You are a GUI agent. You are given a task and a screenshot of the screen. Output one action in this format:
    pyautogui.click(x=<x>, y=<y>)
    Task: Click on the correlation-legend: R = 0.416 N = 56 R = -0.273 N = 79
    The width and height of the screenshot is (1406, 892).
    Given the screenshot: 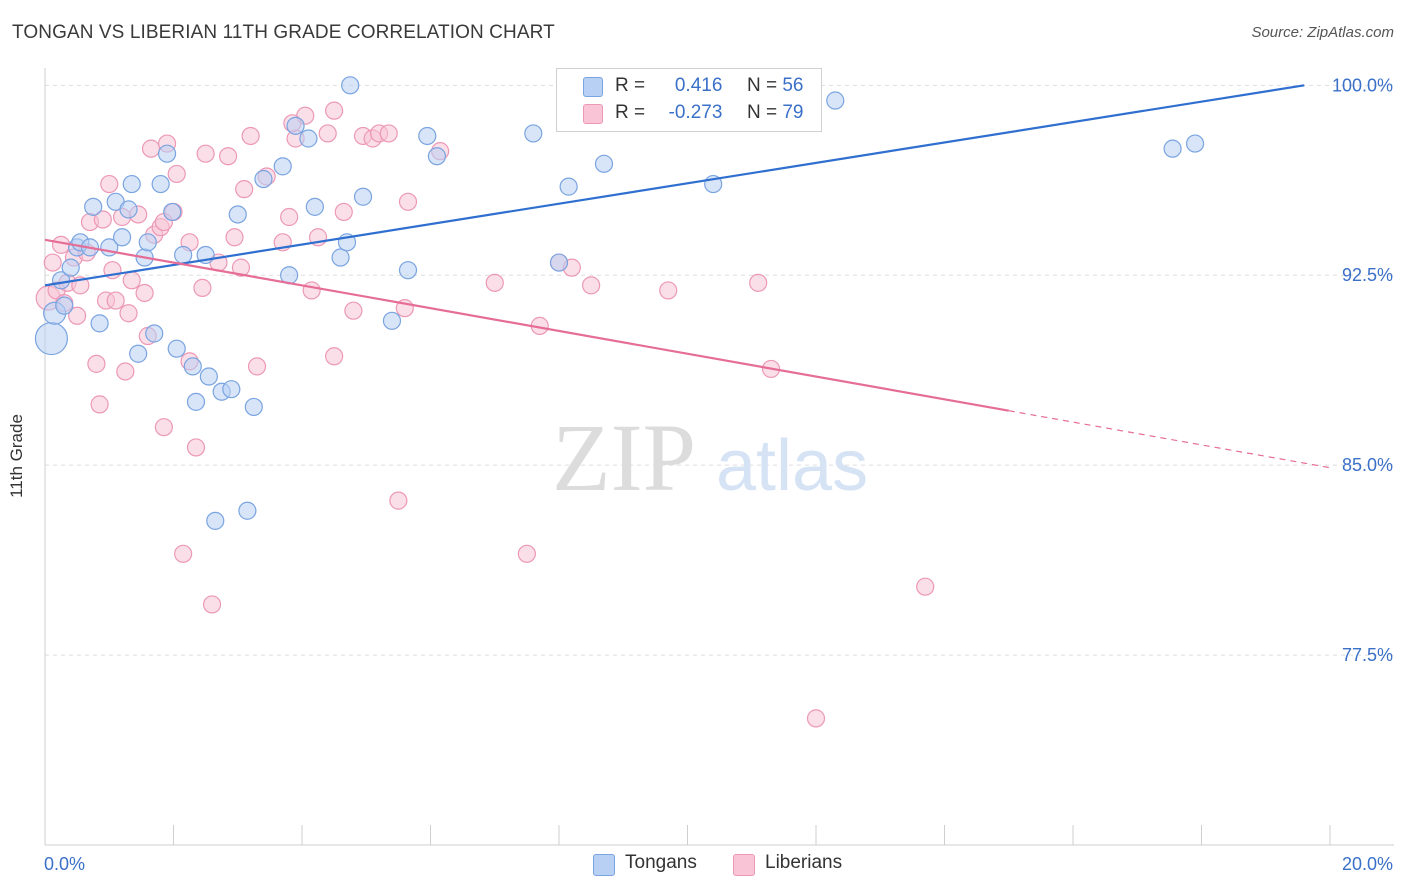 What is the action you would take?
    pyautogui.click(x=689, y=100)
    